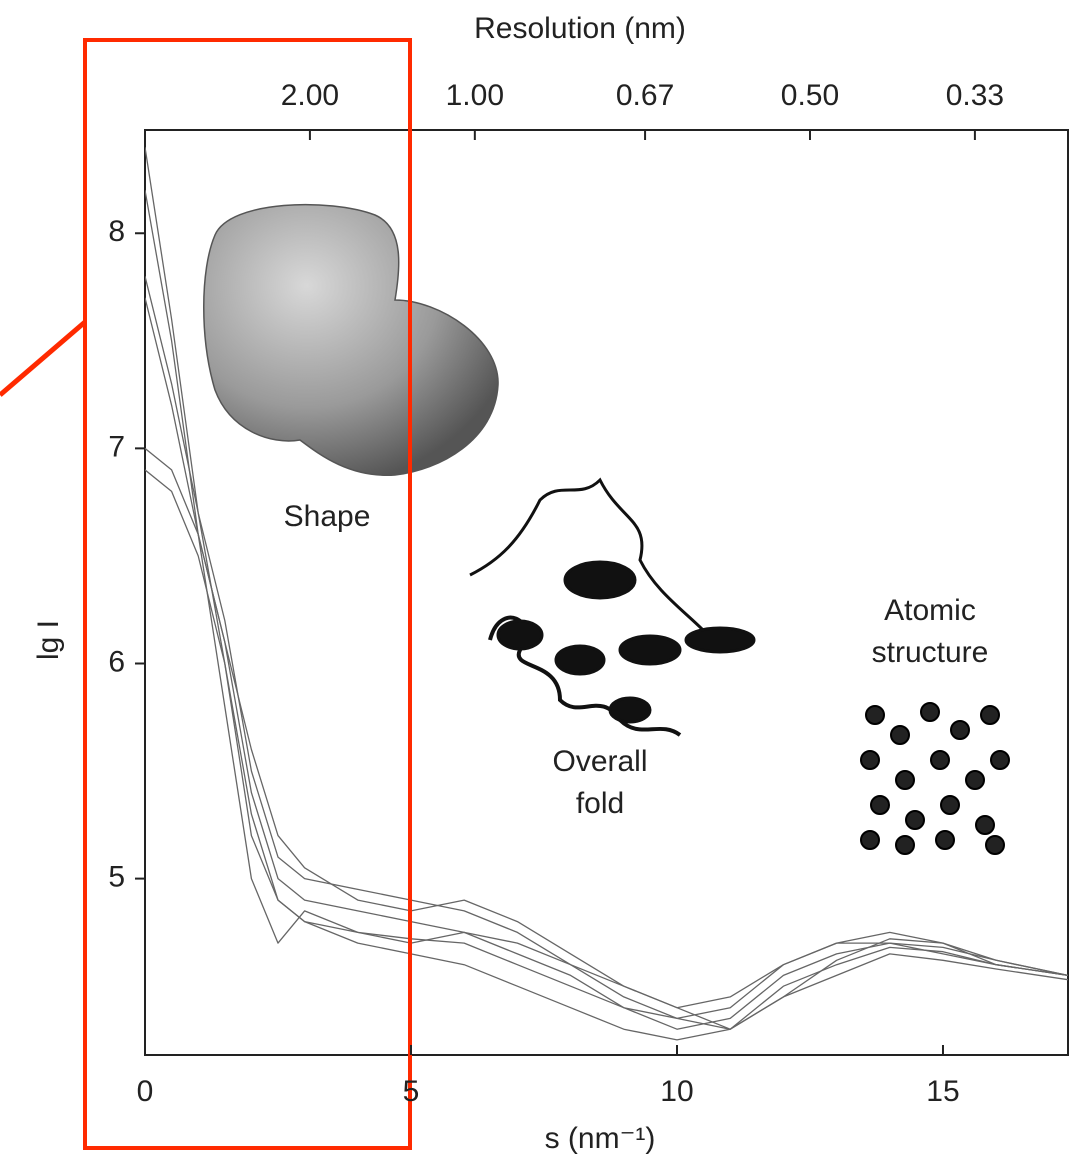  What do you see at coordinates (599, 761) in the screenshot?
I see `annotation: Overall` at bounding box center [599, 761].